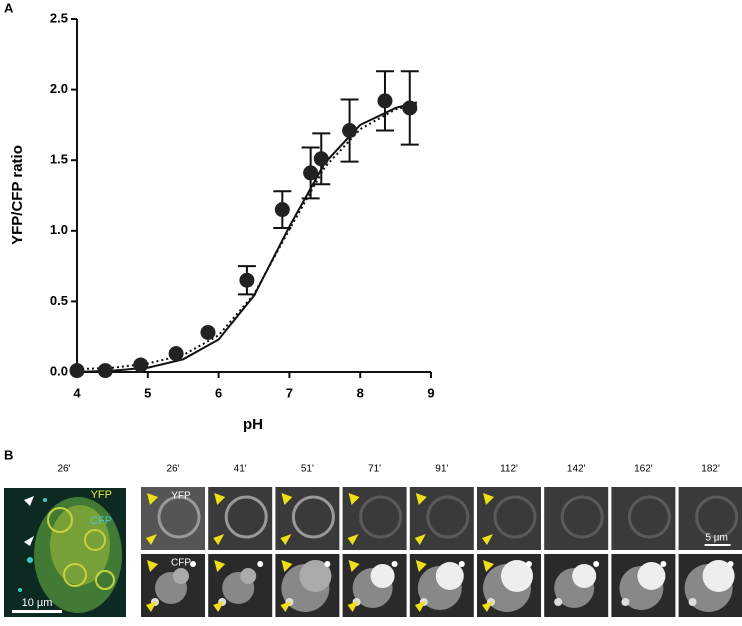 The width and height of the screenshot is (742, 626). What do you see at coordinates (59, 88) in the screenshot?
I see `y-tick-label: 2.0` at bounding box center [59, 88].